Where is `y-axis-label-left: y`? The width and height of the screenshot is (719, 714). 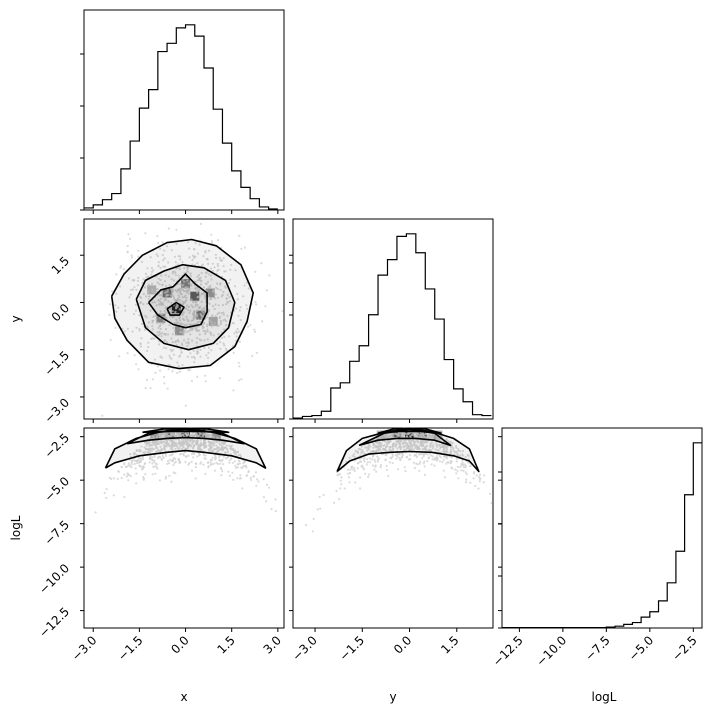 y-axis-label-left: y is located at coordinates (16, 318).